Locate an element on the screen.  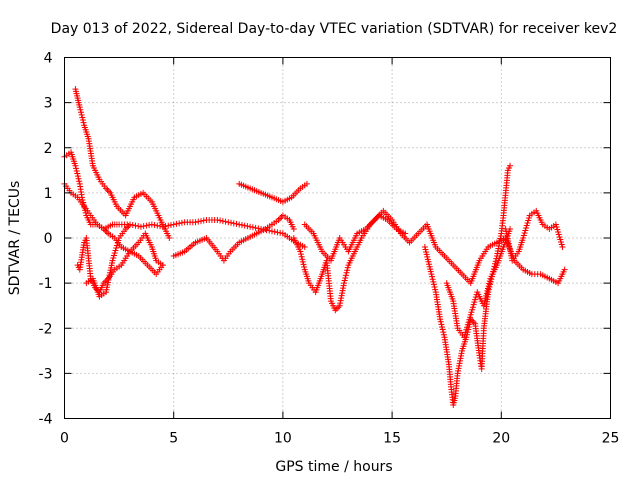
y-tick-label: 0 is located at coordinates (48, 239).